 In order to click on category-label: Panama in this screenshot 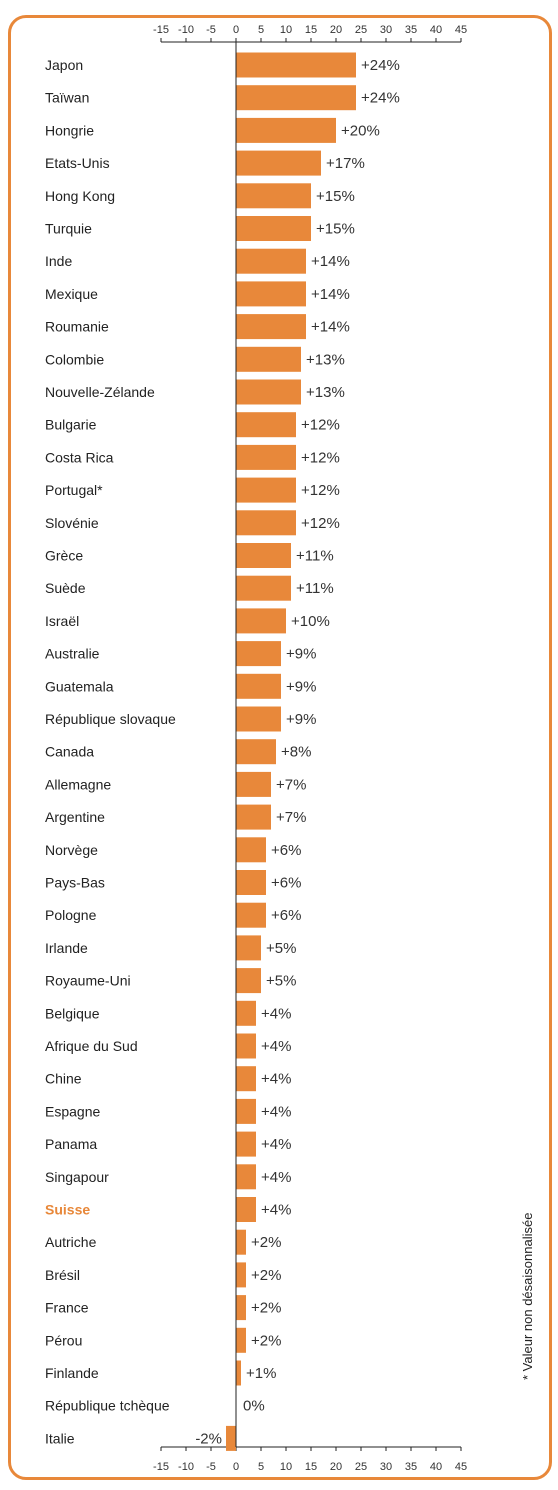, I will do `click(71, 1144)`.